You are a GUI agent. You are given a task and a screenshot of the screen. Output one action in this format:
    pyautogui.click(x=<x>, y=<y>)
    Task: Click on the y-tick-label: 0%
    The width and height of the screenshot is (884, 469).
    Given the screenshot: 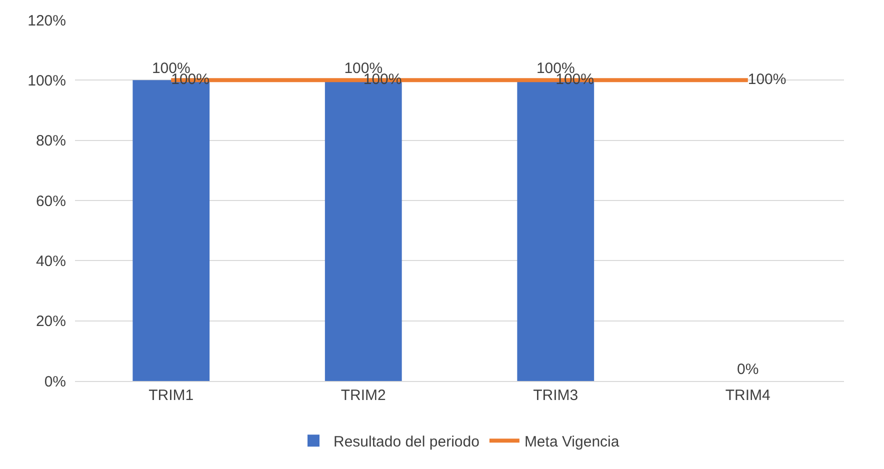 What is the action you would take?
    pyautogui.click(x=55, y=381)
    